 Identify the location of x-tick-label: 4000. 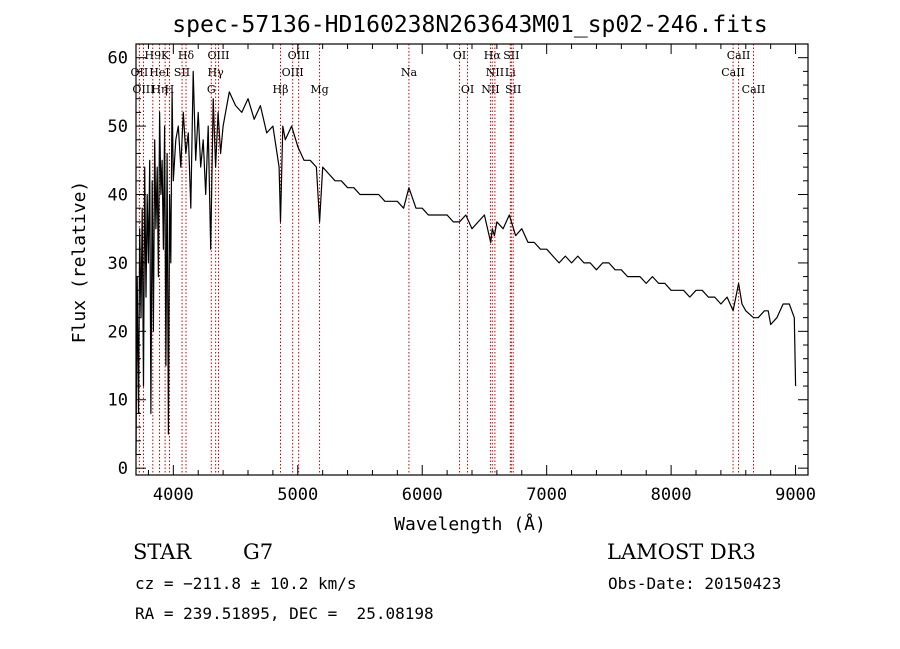
(173, 495).